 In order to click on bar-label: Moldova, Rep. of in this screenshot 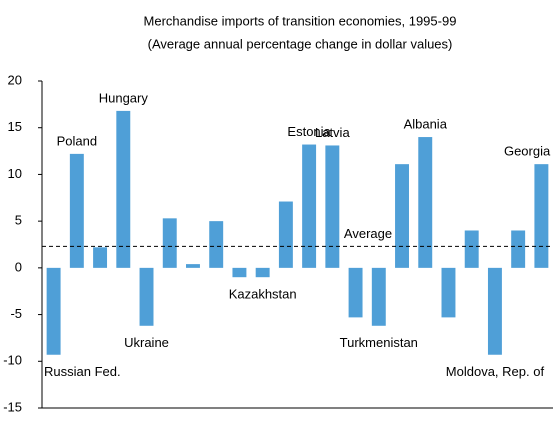, I will do `click(495, 371)`.